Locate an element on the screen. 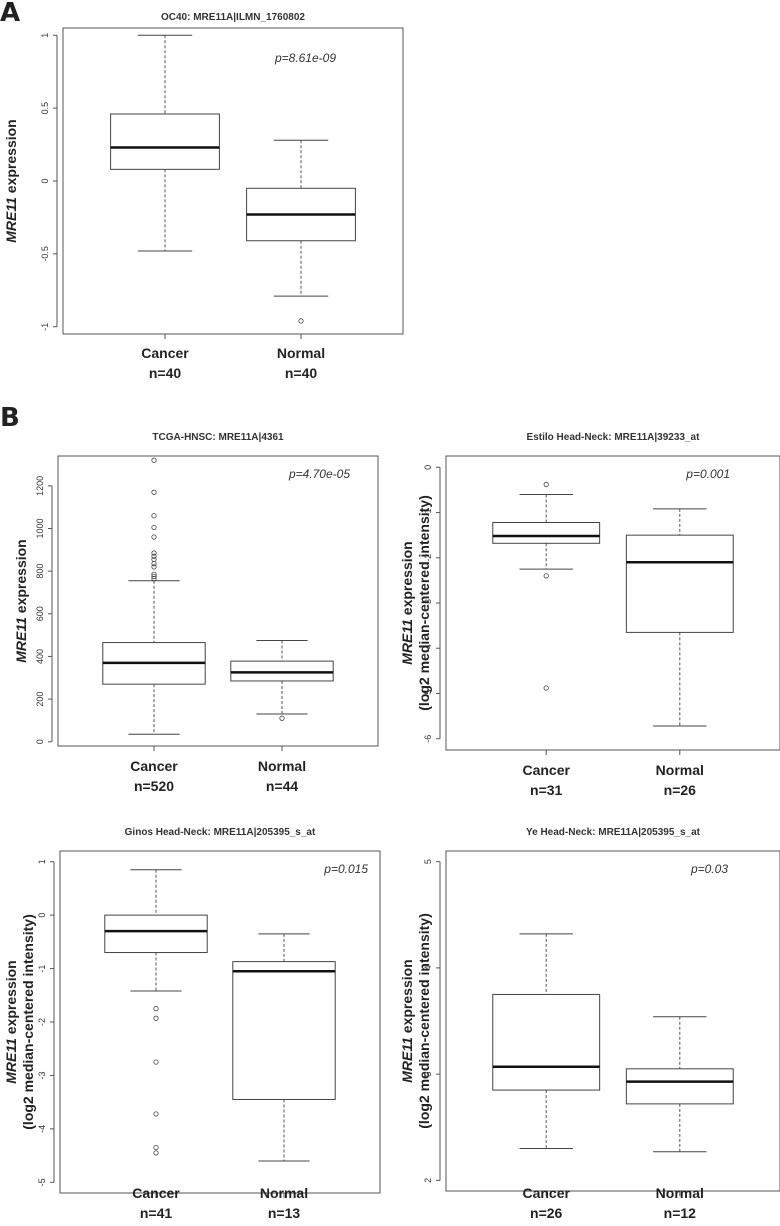 The width and height of the screenshot is (780, 1226). x-group-count: n=41 is located at coordinates (156, 1213).